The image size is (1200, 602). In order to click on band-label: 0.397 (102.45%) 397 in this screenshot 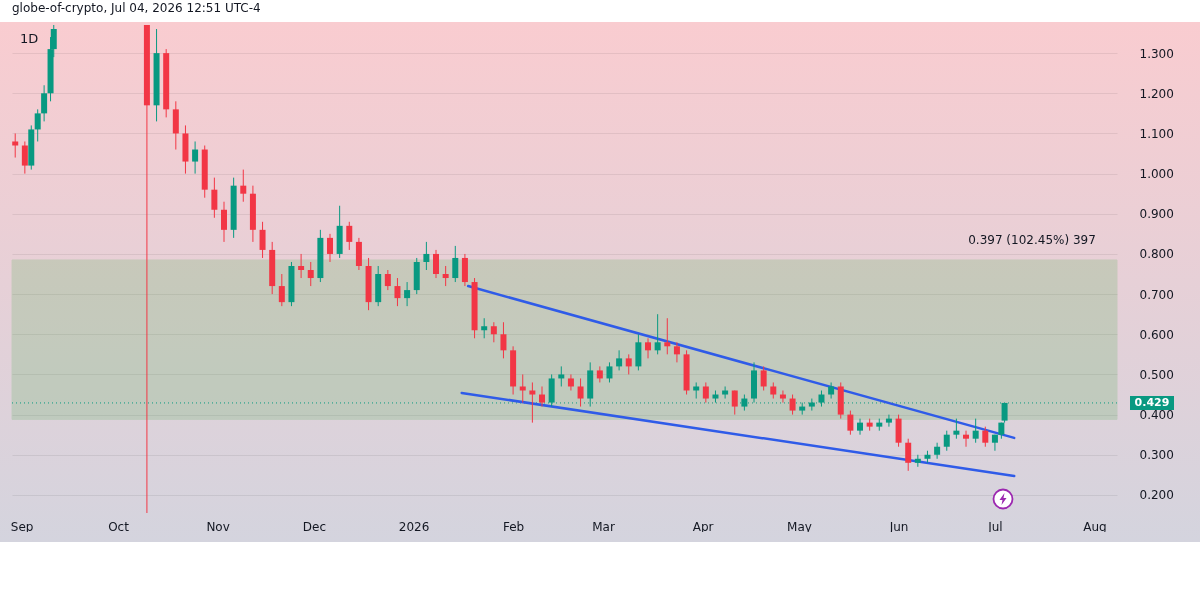, I will do `click(1032, 239)`.